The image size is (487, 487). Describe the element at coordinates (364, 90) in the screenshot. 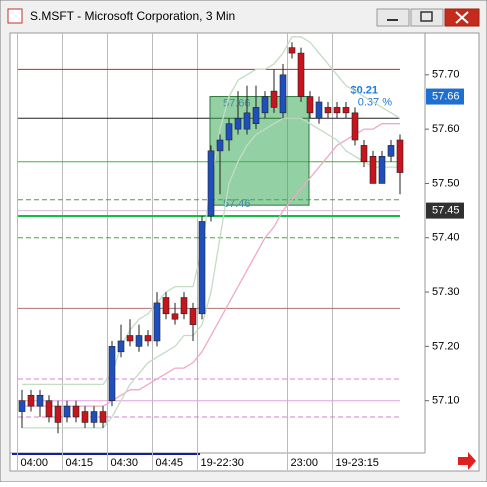

I see `measure-change: $0.21` at that location.